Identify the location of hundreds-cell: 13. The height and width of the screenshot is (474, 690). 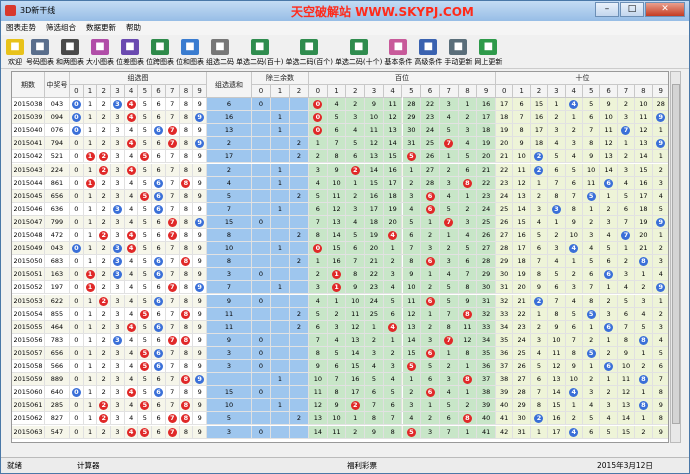
(318, 418).